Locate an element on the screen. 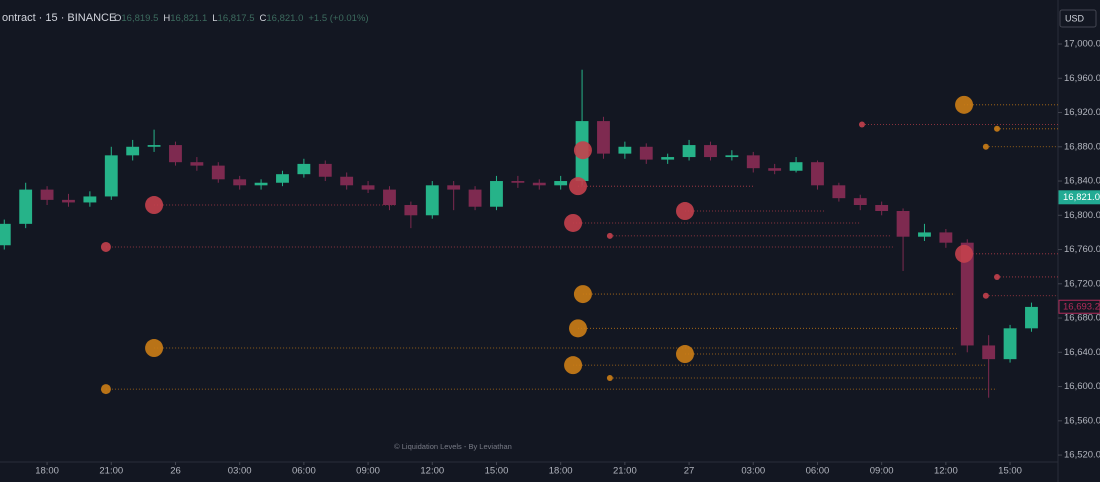 The width and height of the screenshot is (1100, 482). x-tick-label: 12:00 is located at coordinates (432, 471).